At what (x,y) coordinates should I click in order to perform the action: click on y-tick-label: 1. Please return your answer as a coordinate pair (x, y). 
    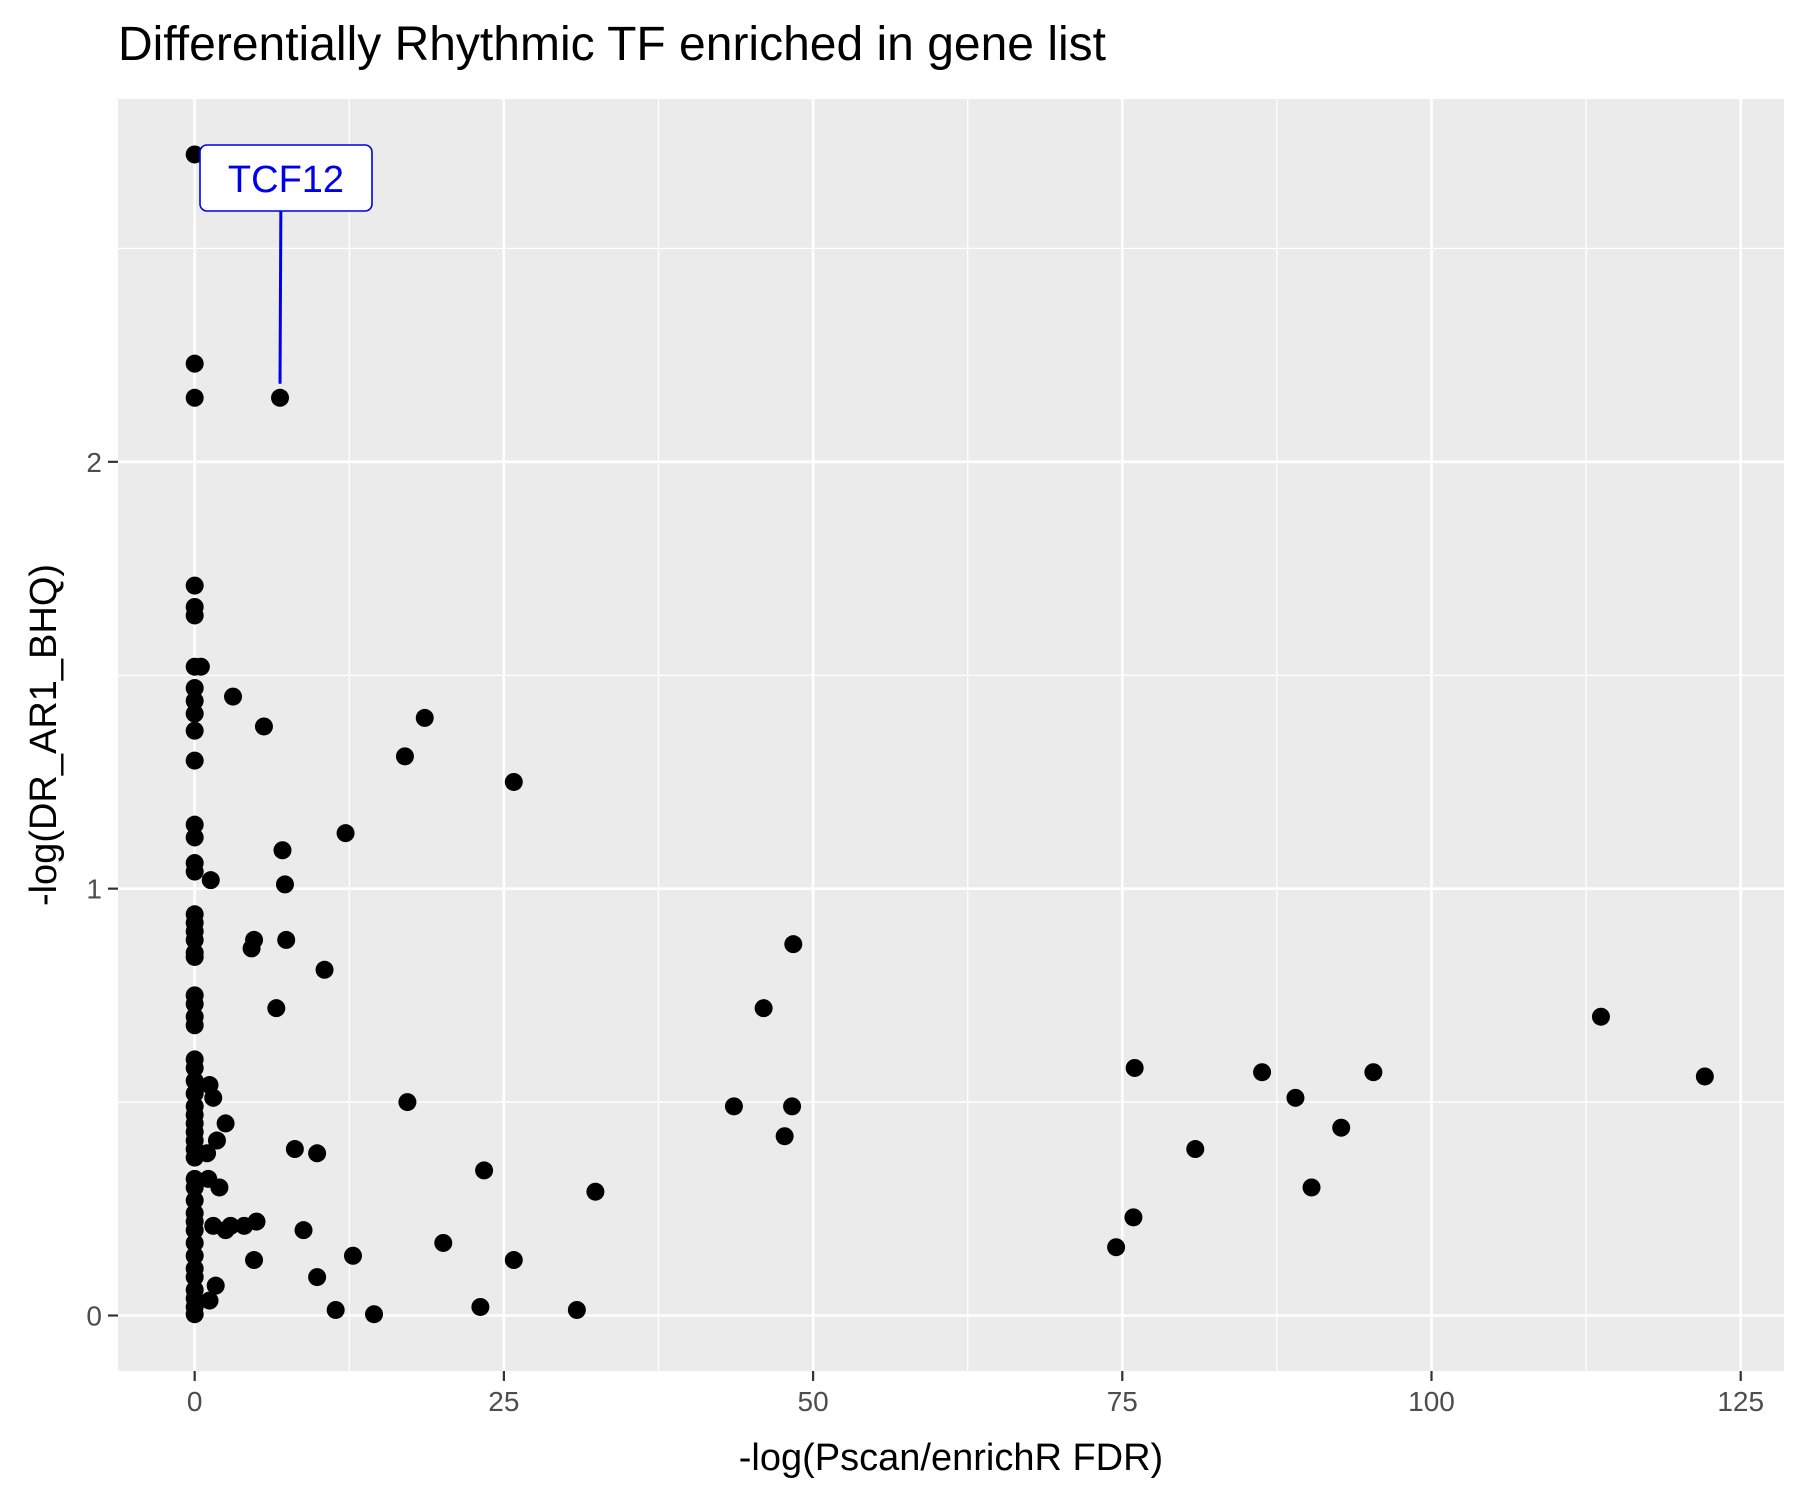
    Looking at the image, I should click on (94, 889).